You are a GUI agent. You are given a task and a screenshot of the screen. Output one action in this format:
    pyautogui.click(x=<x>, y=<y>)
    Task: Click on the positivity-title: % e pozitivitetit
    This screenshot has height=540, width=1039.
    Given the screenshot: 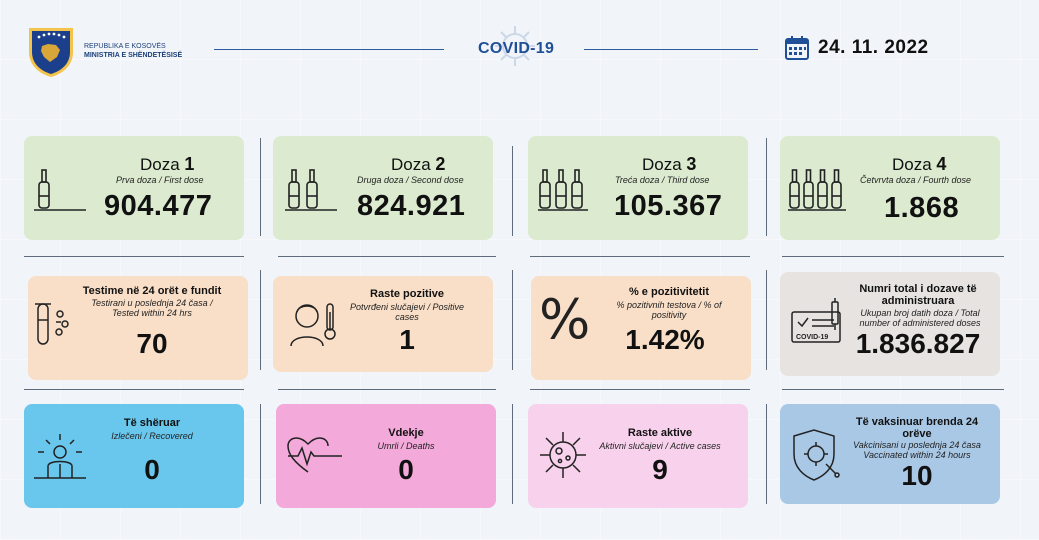 What is the action you would take?
    pyautogui.click(x=669, y=292)
    